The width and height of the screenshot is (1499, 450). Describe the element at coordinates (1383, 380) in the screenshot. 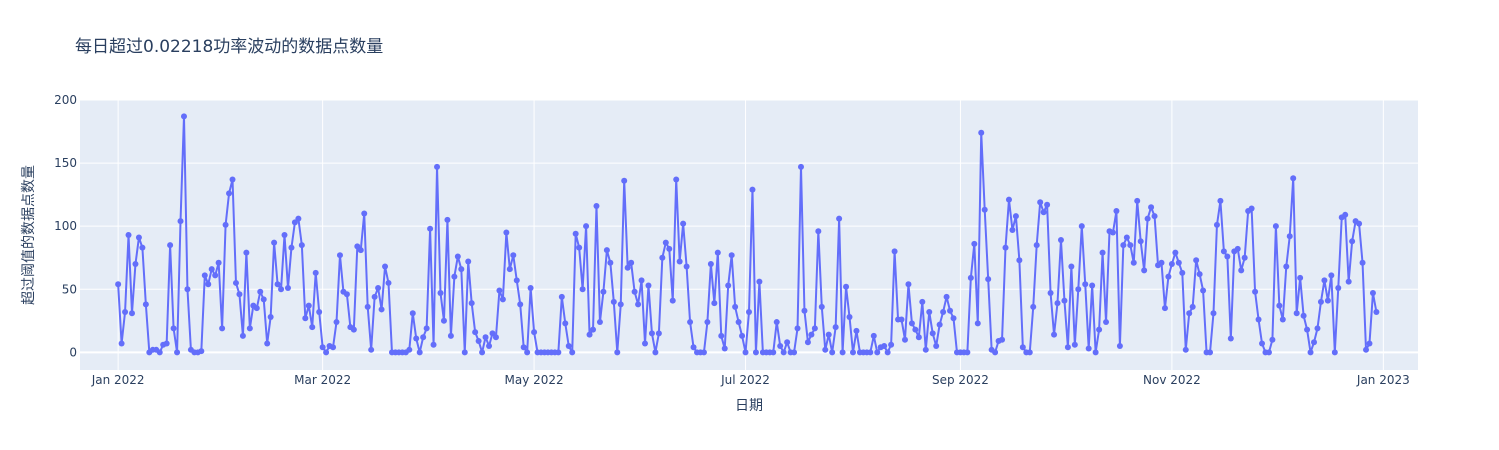

I see `x-tick-label: Jan 2023` at that location.